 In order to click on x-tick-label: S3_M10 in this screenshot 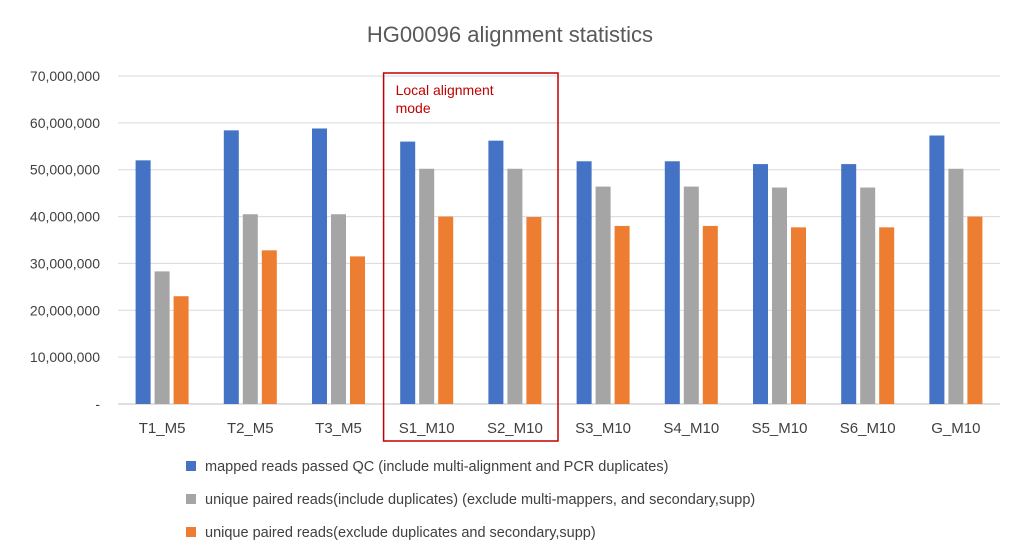, I will do `click(603, 428)`.